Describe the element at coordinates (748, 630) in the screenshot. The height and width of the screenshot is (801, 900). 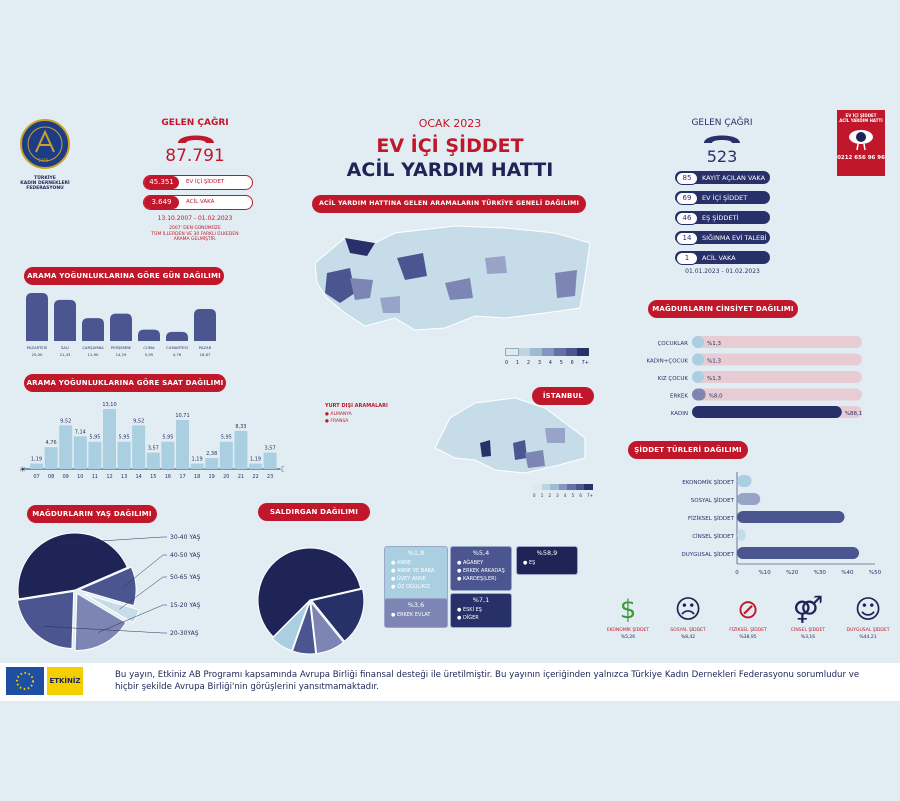
I see `violence-icon-label: FİZİKSEL ŞİDDET` at that location.